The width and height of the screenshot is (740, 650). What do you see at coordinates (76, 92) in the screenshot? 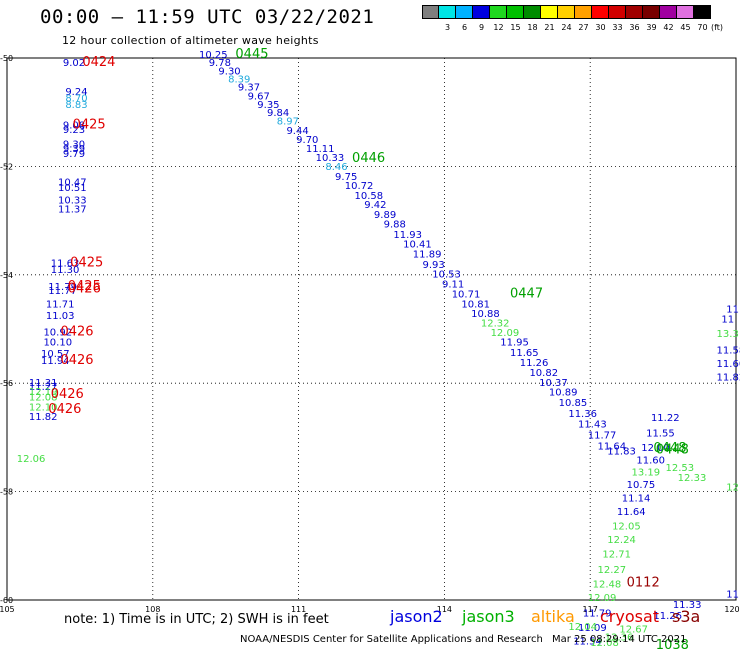
I see `wave-height-value: 9.24` at bounding box center [76, 92].